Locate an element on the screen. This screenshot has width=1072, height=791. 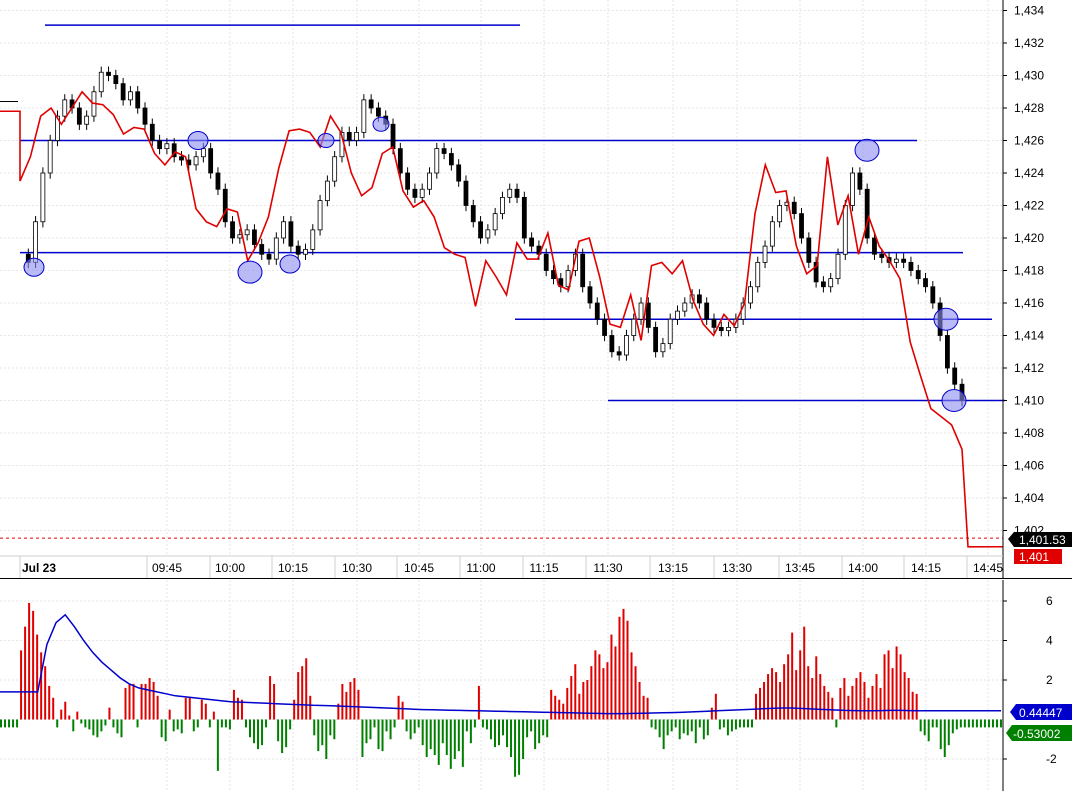
indicator-tick-label: -2 is located at coordinates (1051, 759).